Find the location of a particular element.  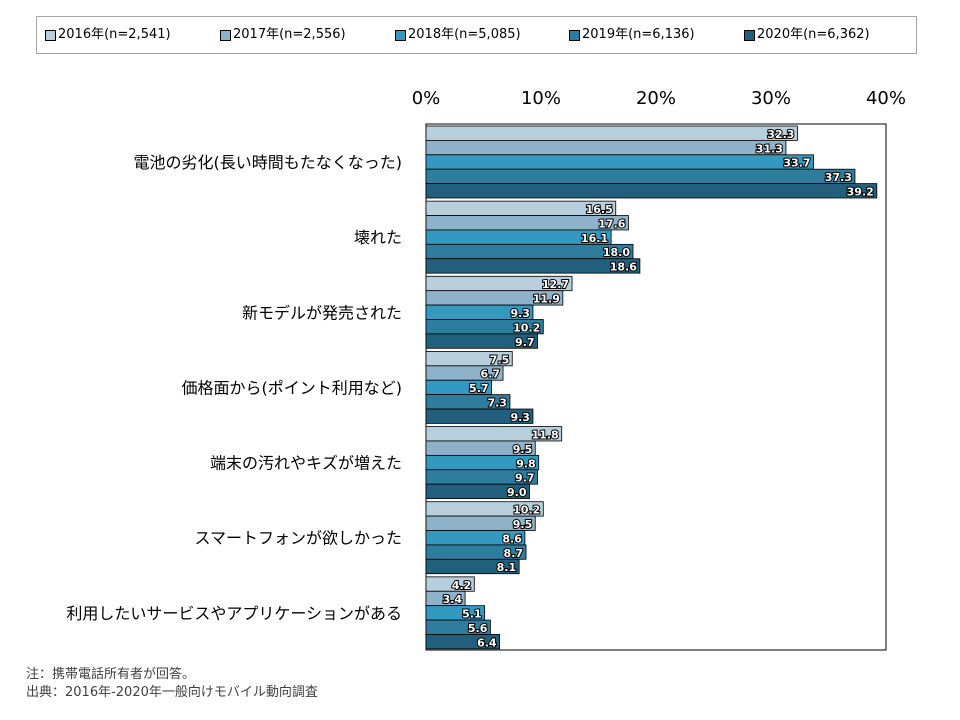

notes: 注：携帯電話所有者が回答。 出典：2016年-2020年一般向けモバイル動向調査 is located at coordinates (172, 684).